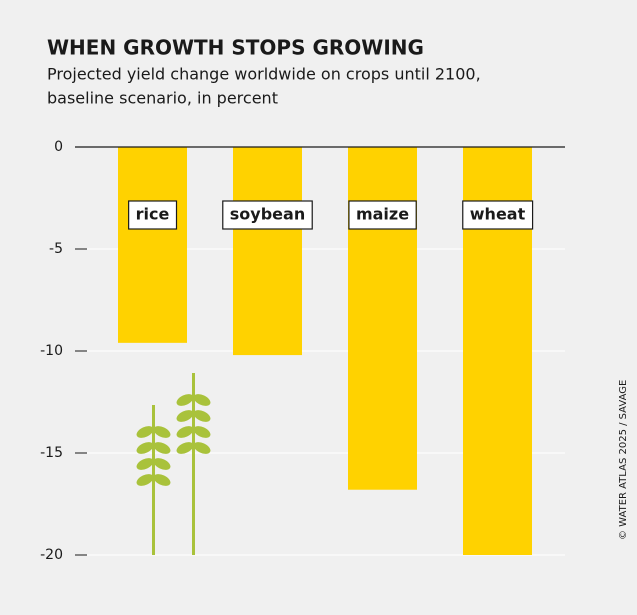 Image resolution: width=637 pixels, height=615 pixels. Describe the element at coordinates (235, 48) in the screenshot. I see `chart-title: WHEN GROWTH STOPS GROWING` at that location.